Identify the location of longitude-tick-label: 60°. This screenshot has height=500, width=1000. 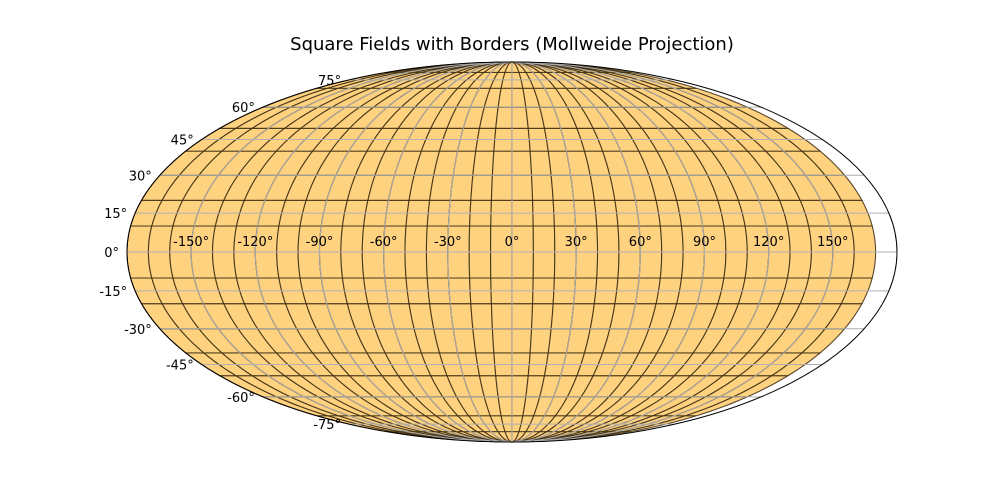
(640, 242).